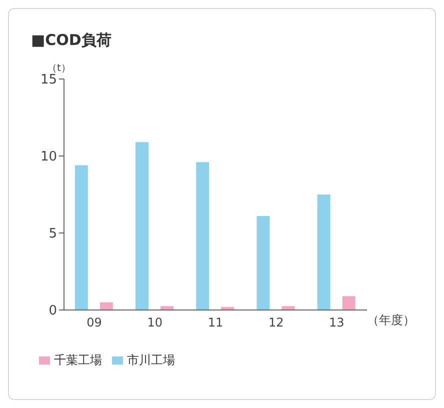 This screenshot has height=408, width=444. I want to click on y-tick-label: 10, so click(48, 157).